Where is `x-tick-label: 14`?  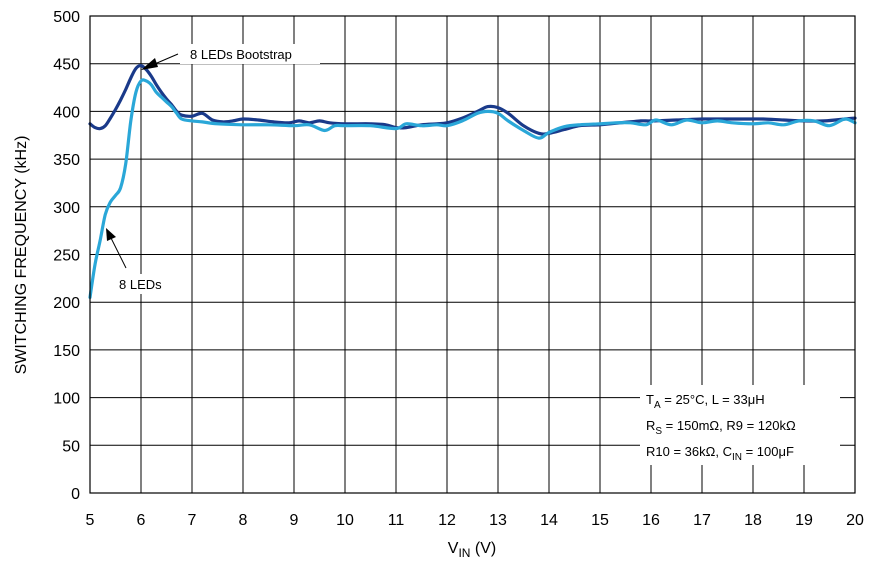 x-tick-label: 14 is located at coordinates (549, 520).